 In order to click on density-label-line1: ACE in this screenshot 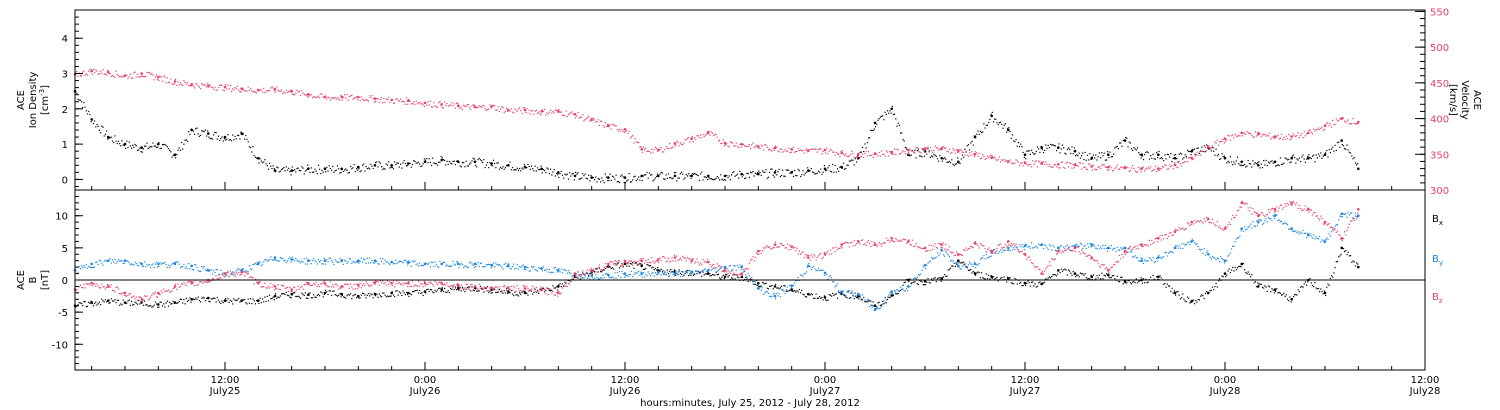, I will do `click(21, 100)`.